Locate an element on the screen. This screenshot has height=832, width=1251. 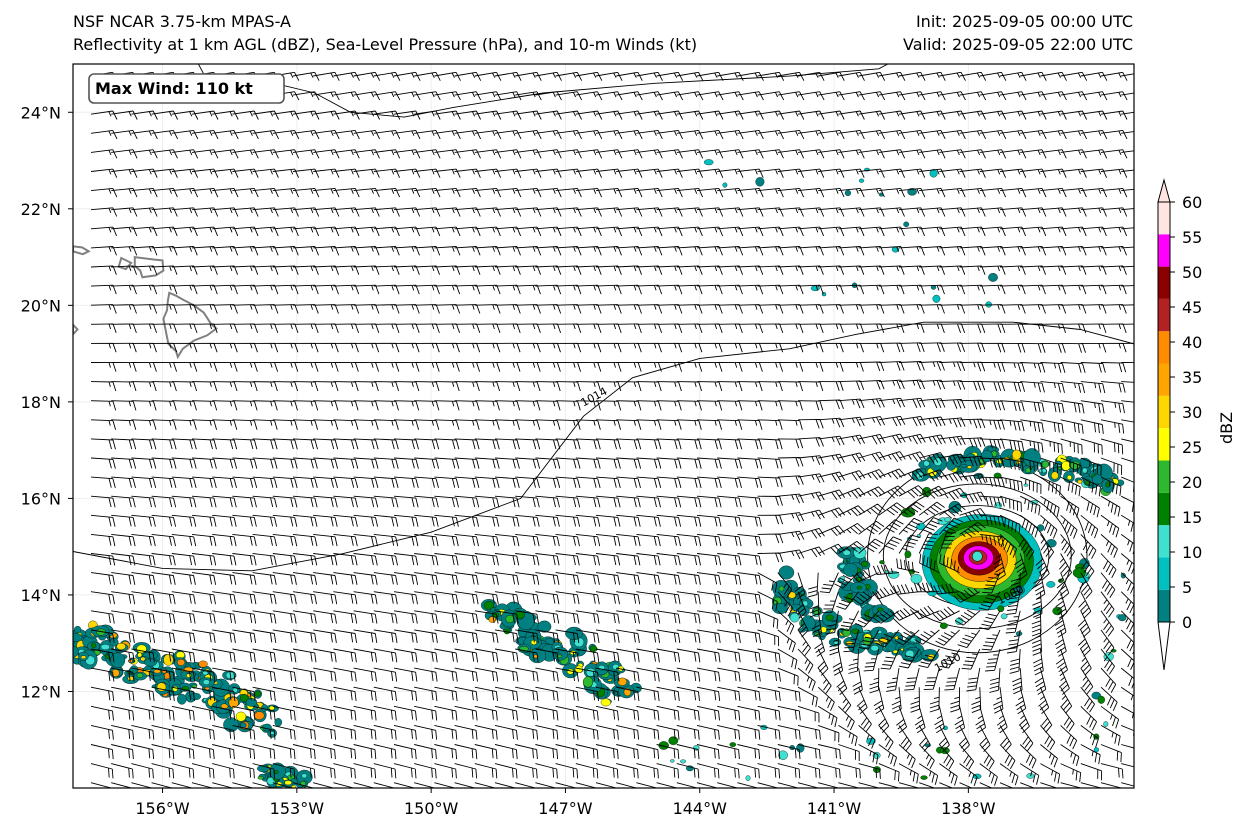
lon-tick-label: 150°W is located at coordinates (431, 808).